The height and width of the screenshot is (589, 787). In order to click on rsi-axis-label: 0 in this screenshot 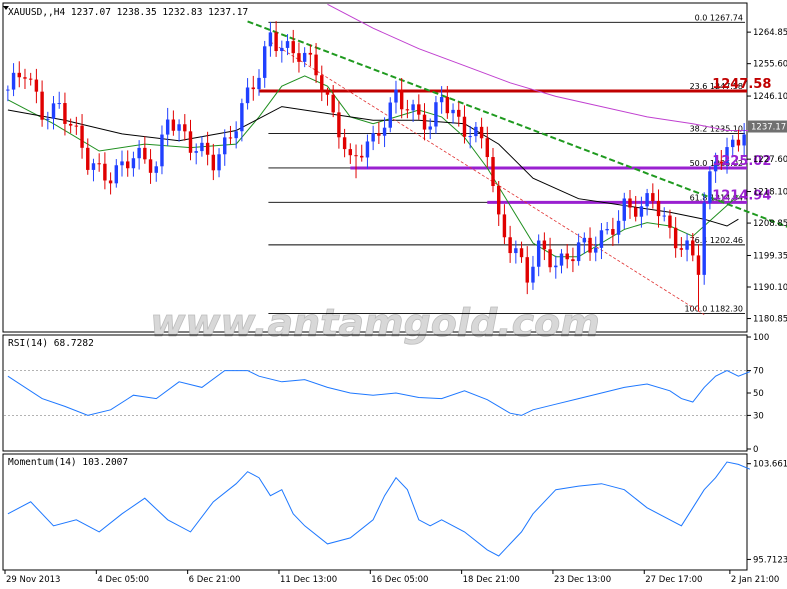, I will do `click(755, 450)`.